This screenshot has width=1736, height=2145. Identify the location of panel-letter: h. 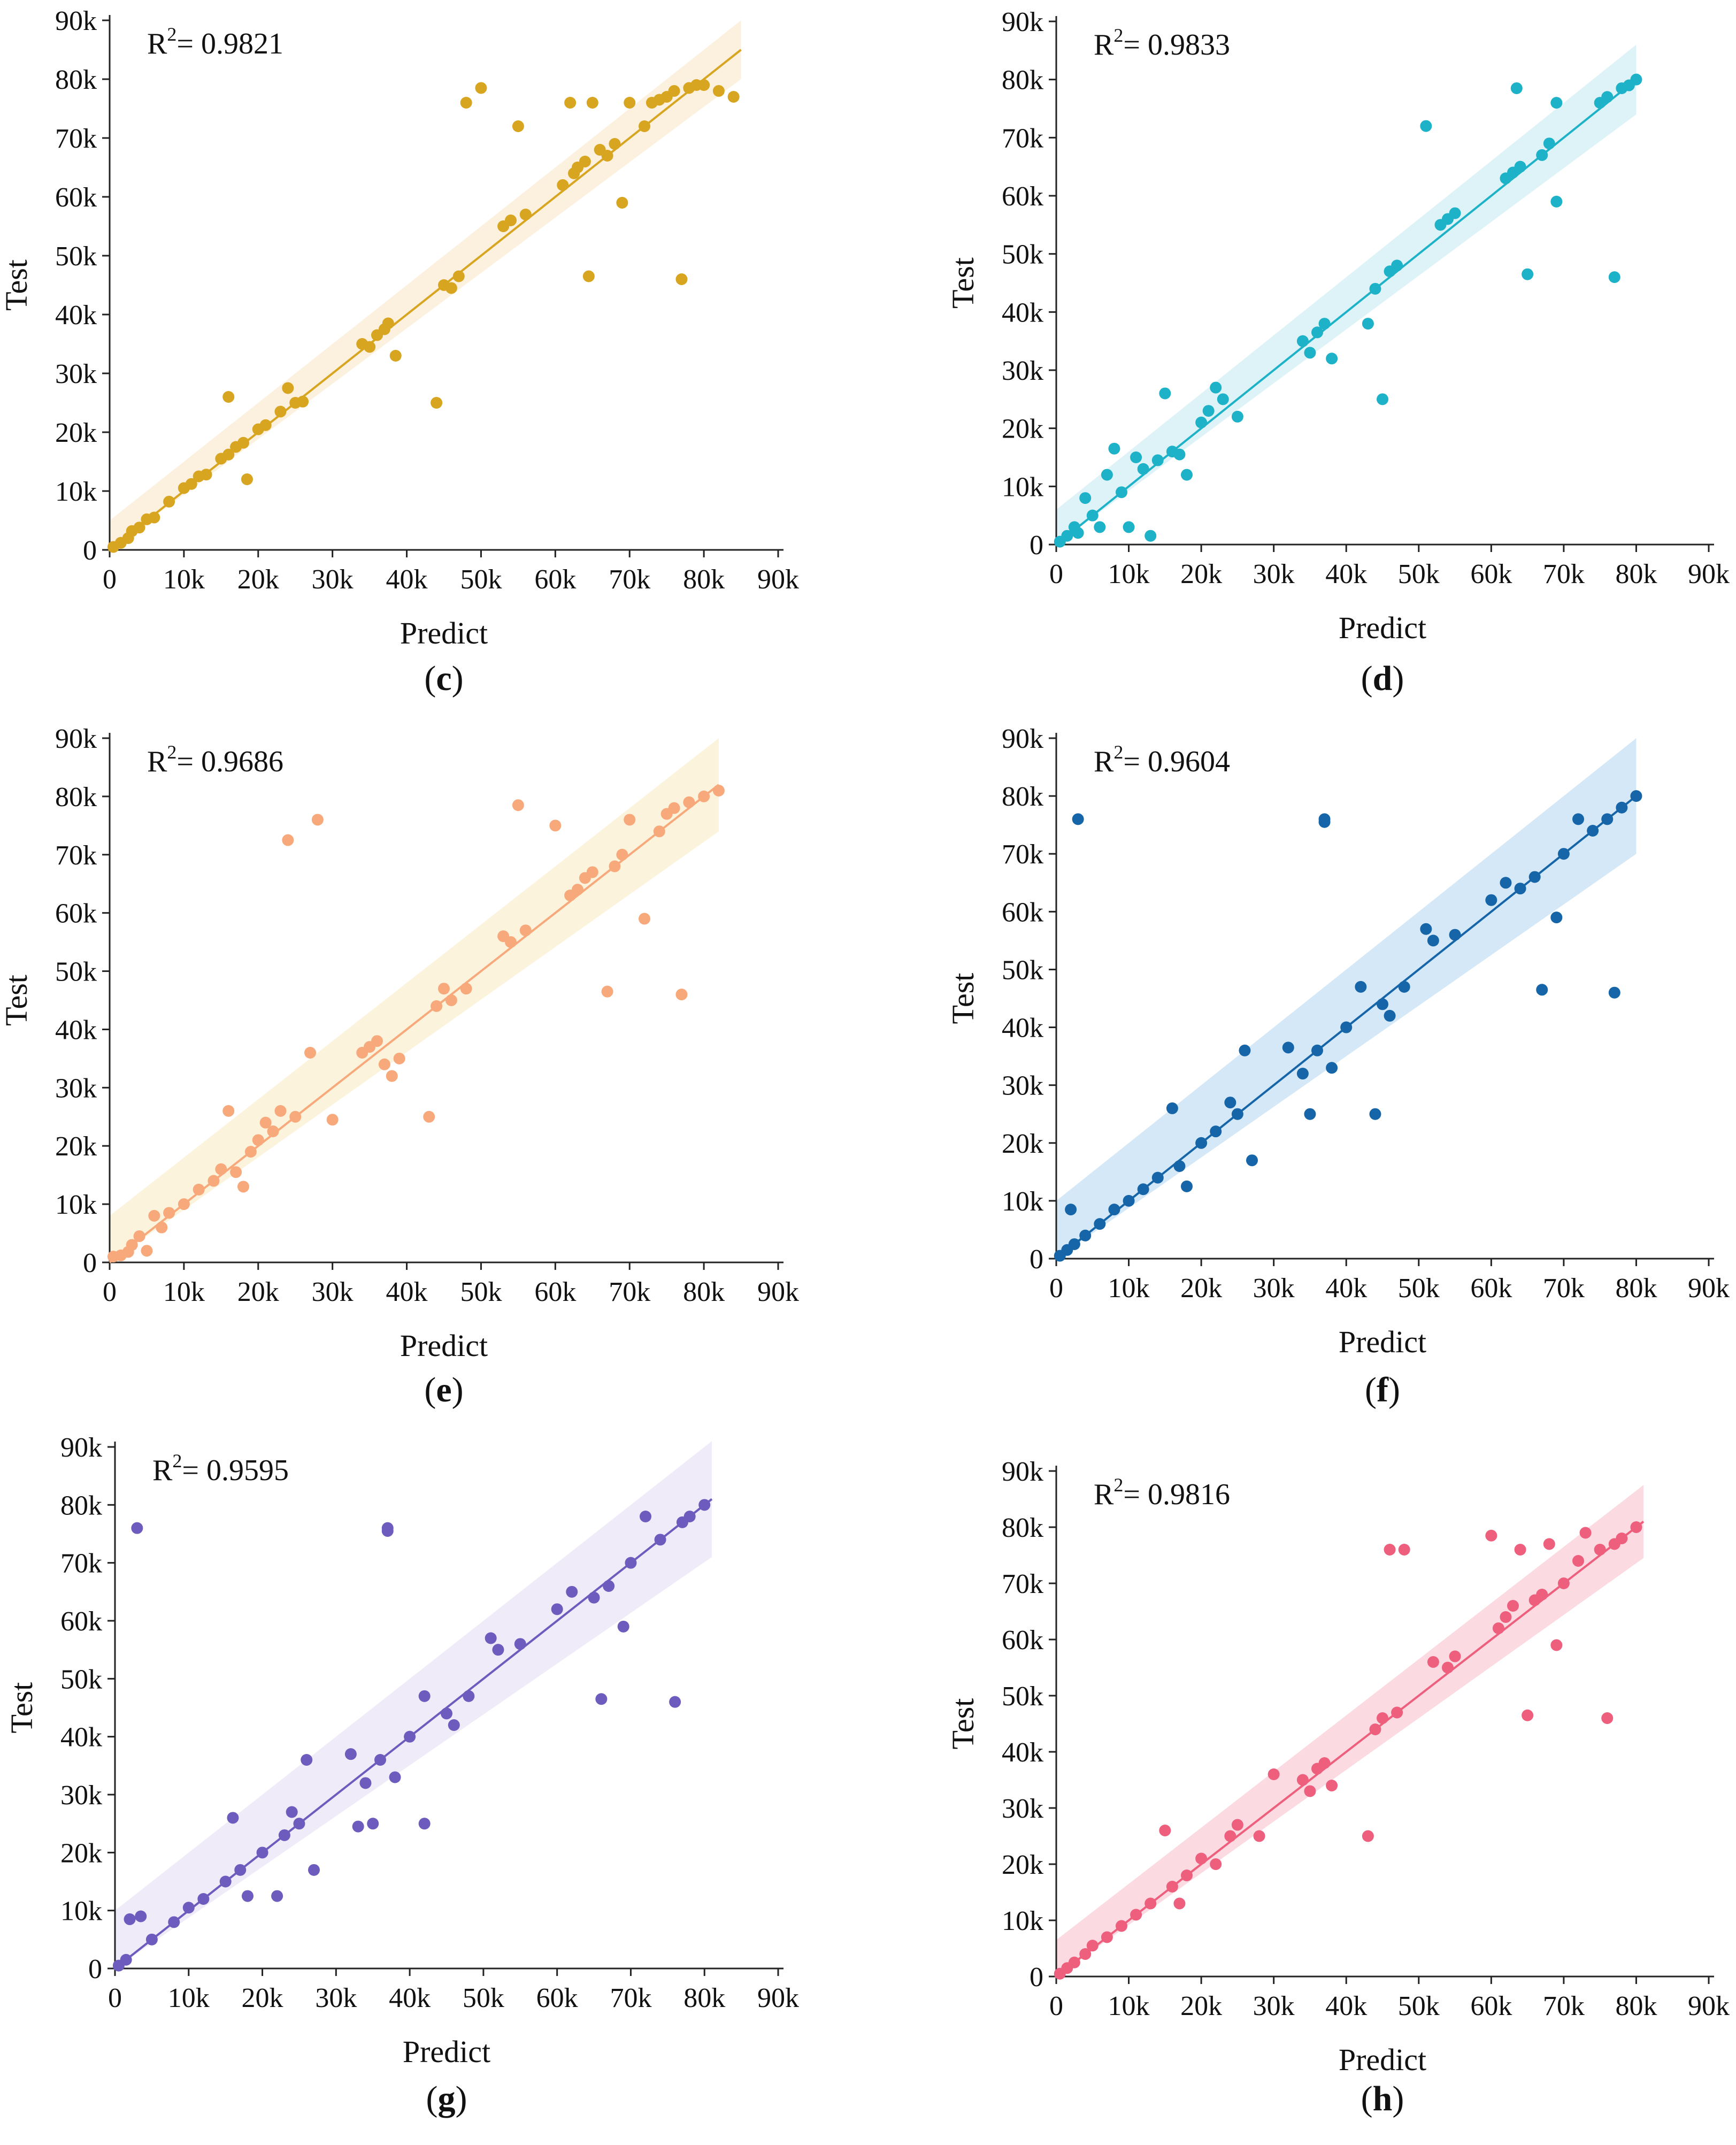
(1383, 2099).